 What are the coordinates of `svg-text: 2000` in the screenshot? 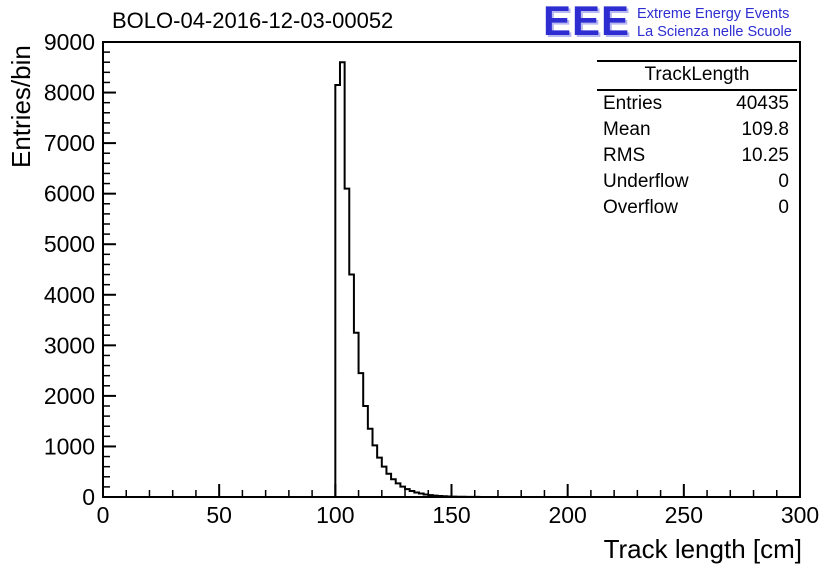 It's located at (69, 396).